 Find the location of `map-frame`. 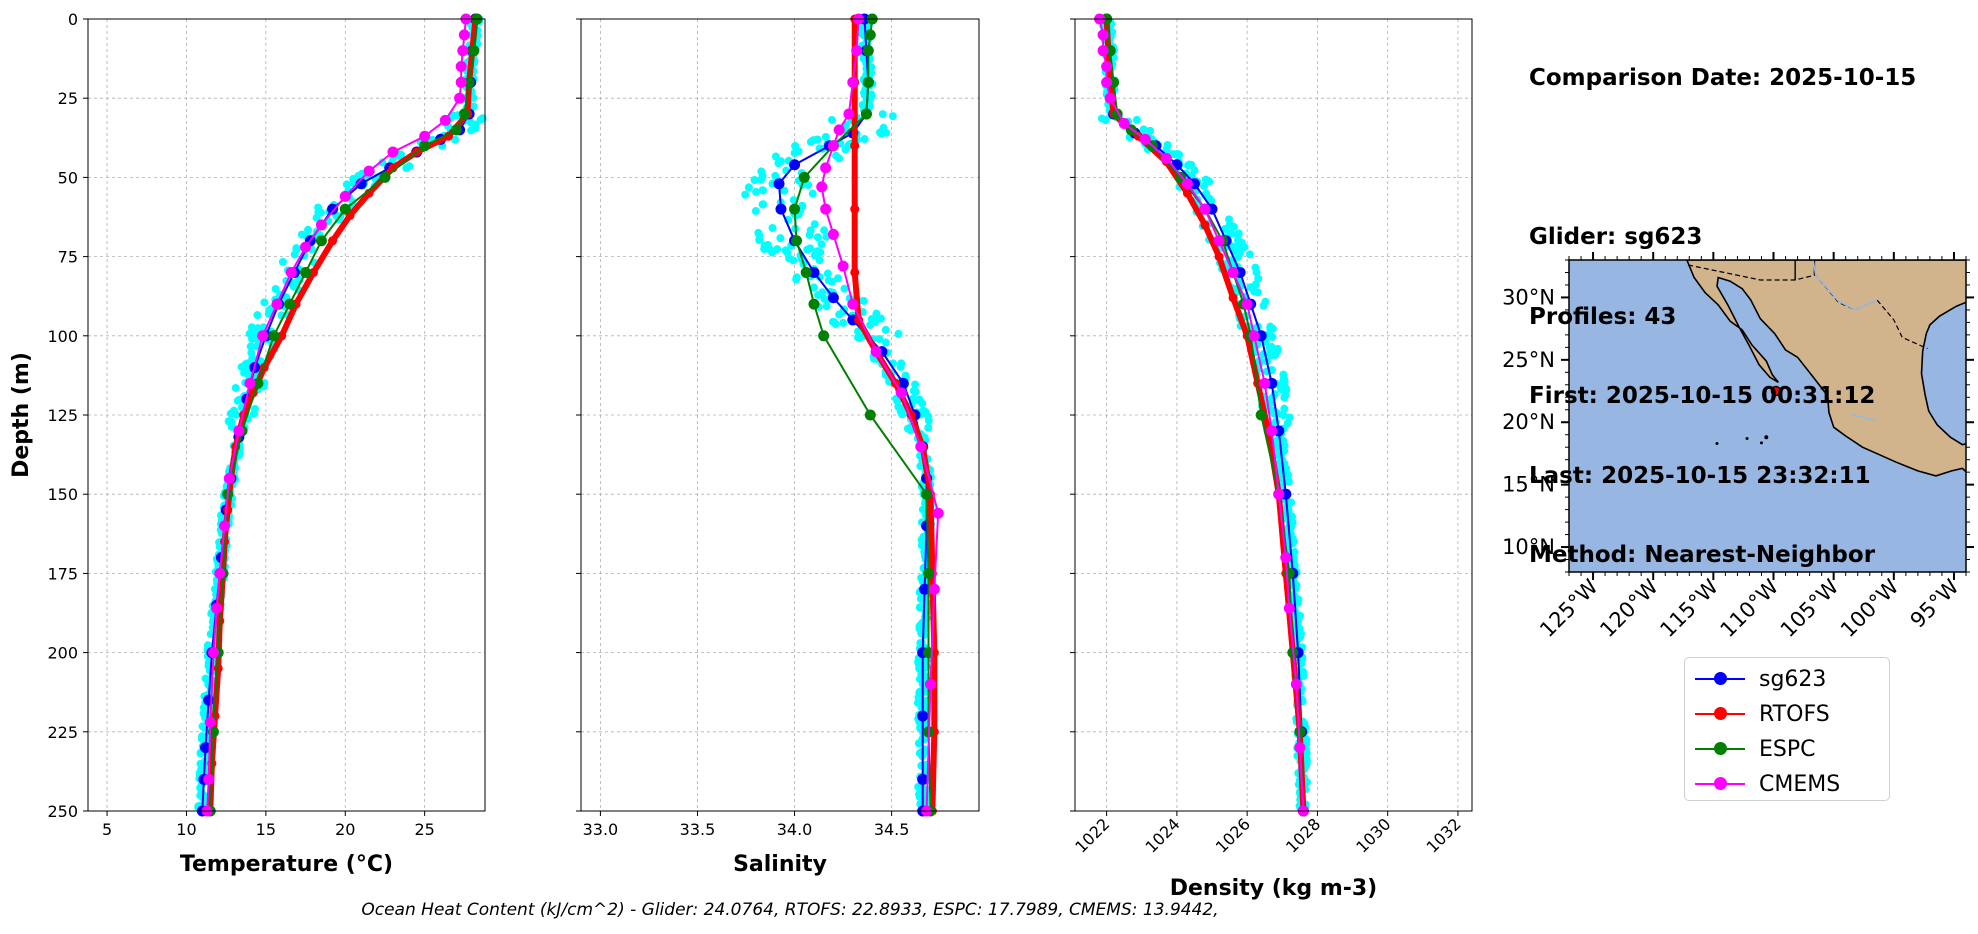

map-frame is located at coordinates (1767, 416).